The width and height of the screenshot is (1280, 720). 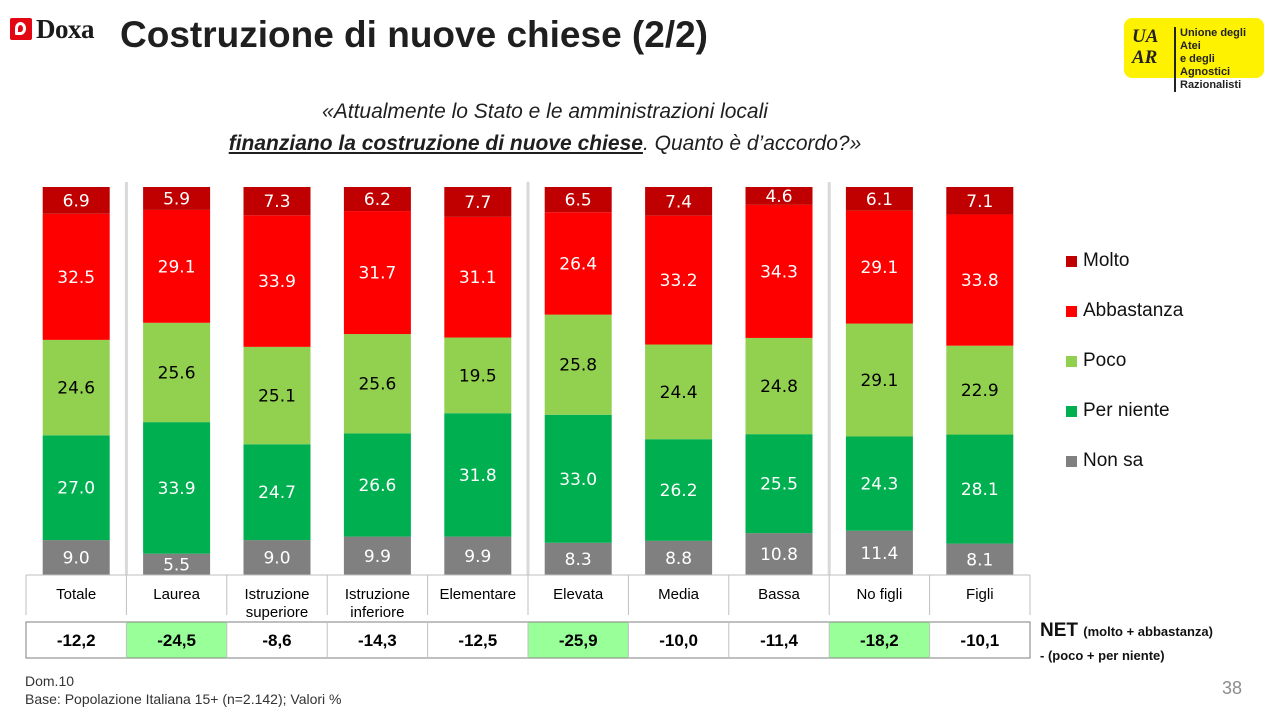 I want to click on data-label-poco-5: 19.5, so click(x=478, y=376).